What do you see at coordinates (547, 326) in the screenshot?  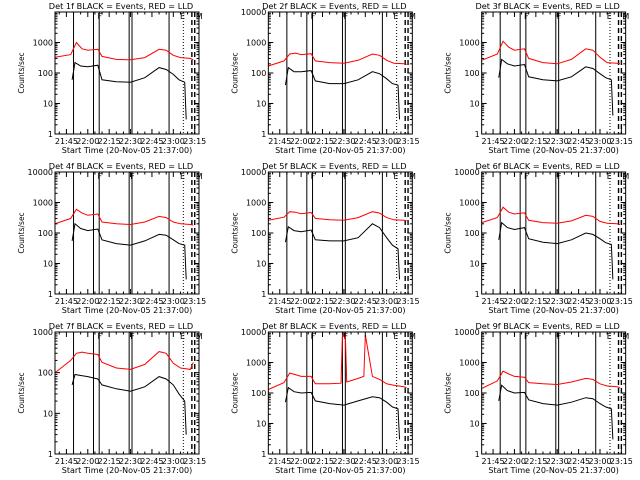 I see `chart-title: Det 9f BLACK = Events, RED = LLD` at bounding box center [547, 326].